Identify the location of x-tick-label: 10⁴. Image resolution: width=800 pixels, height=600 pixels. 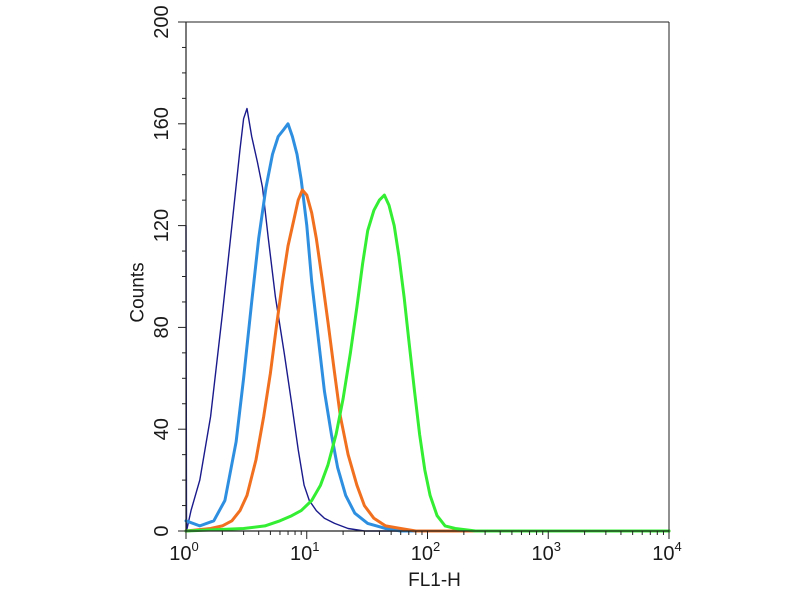
(666, 552).